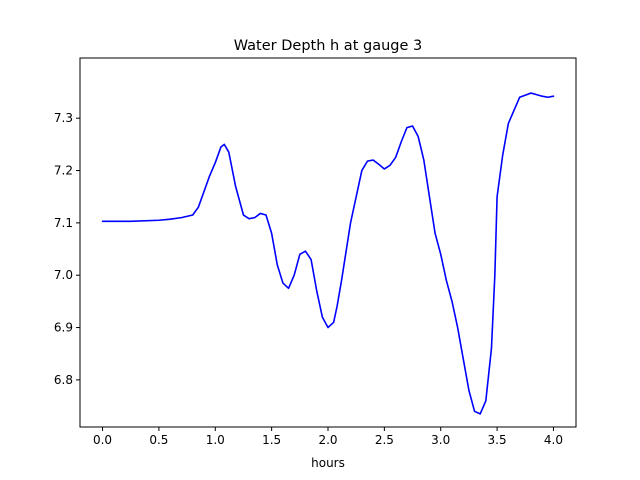 Image resolution: width=640 pixels, height=480 pixels. Describe the element at coordinates (328, 463) in the screenshot. I see `x-axis-label: hours` at that location.